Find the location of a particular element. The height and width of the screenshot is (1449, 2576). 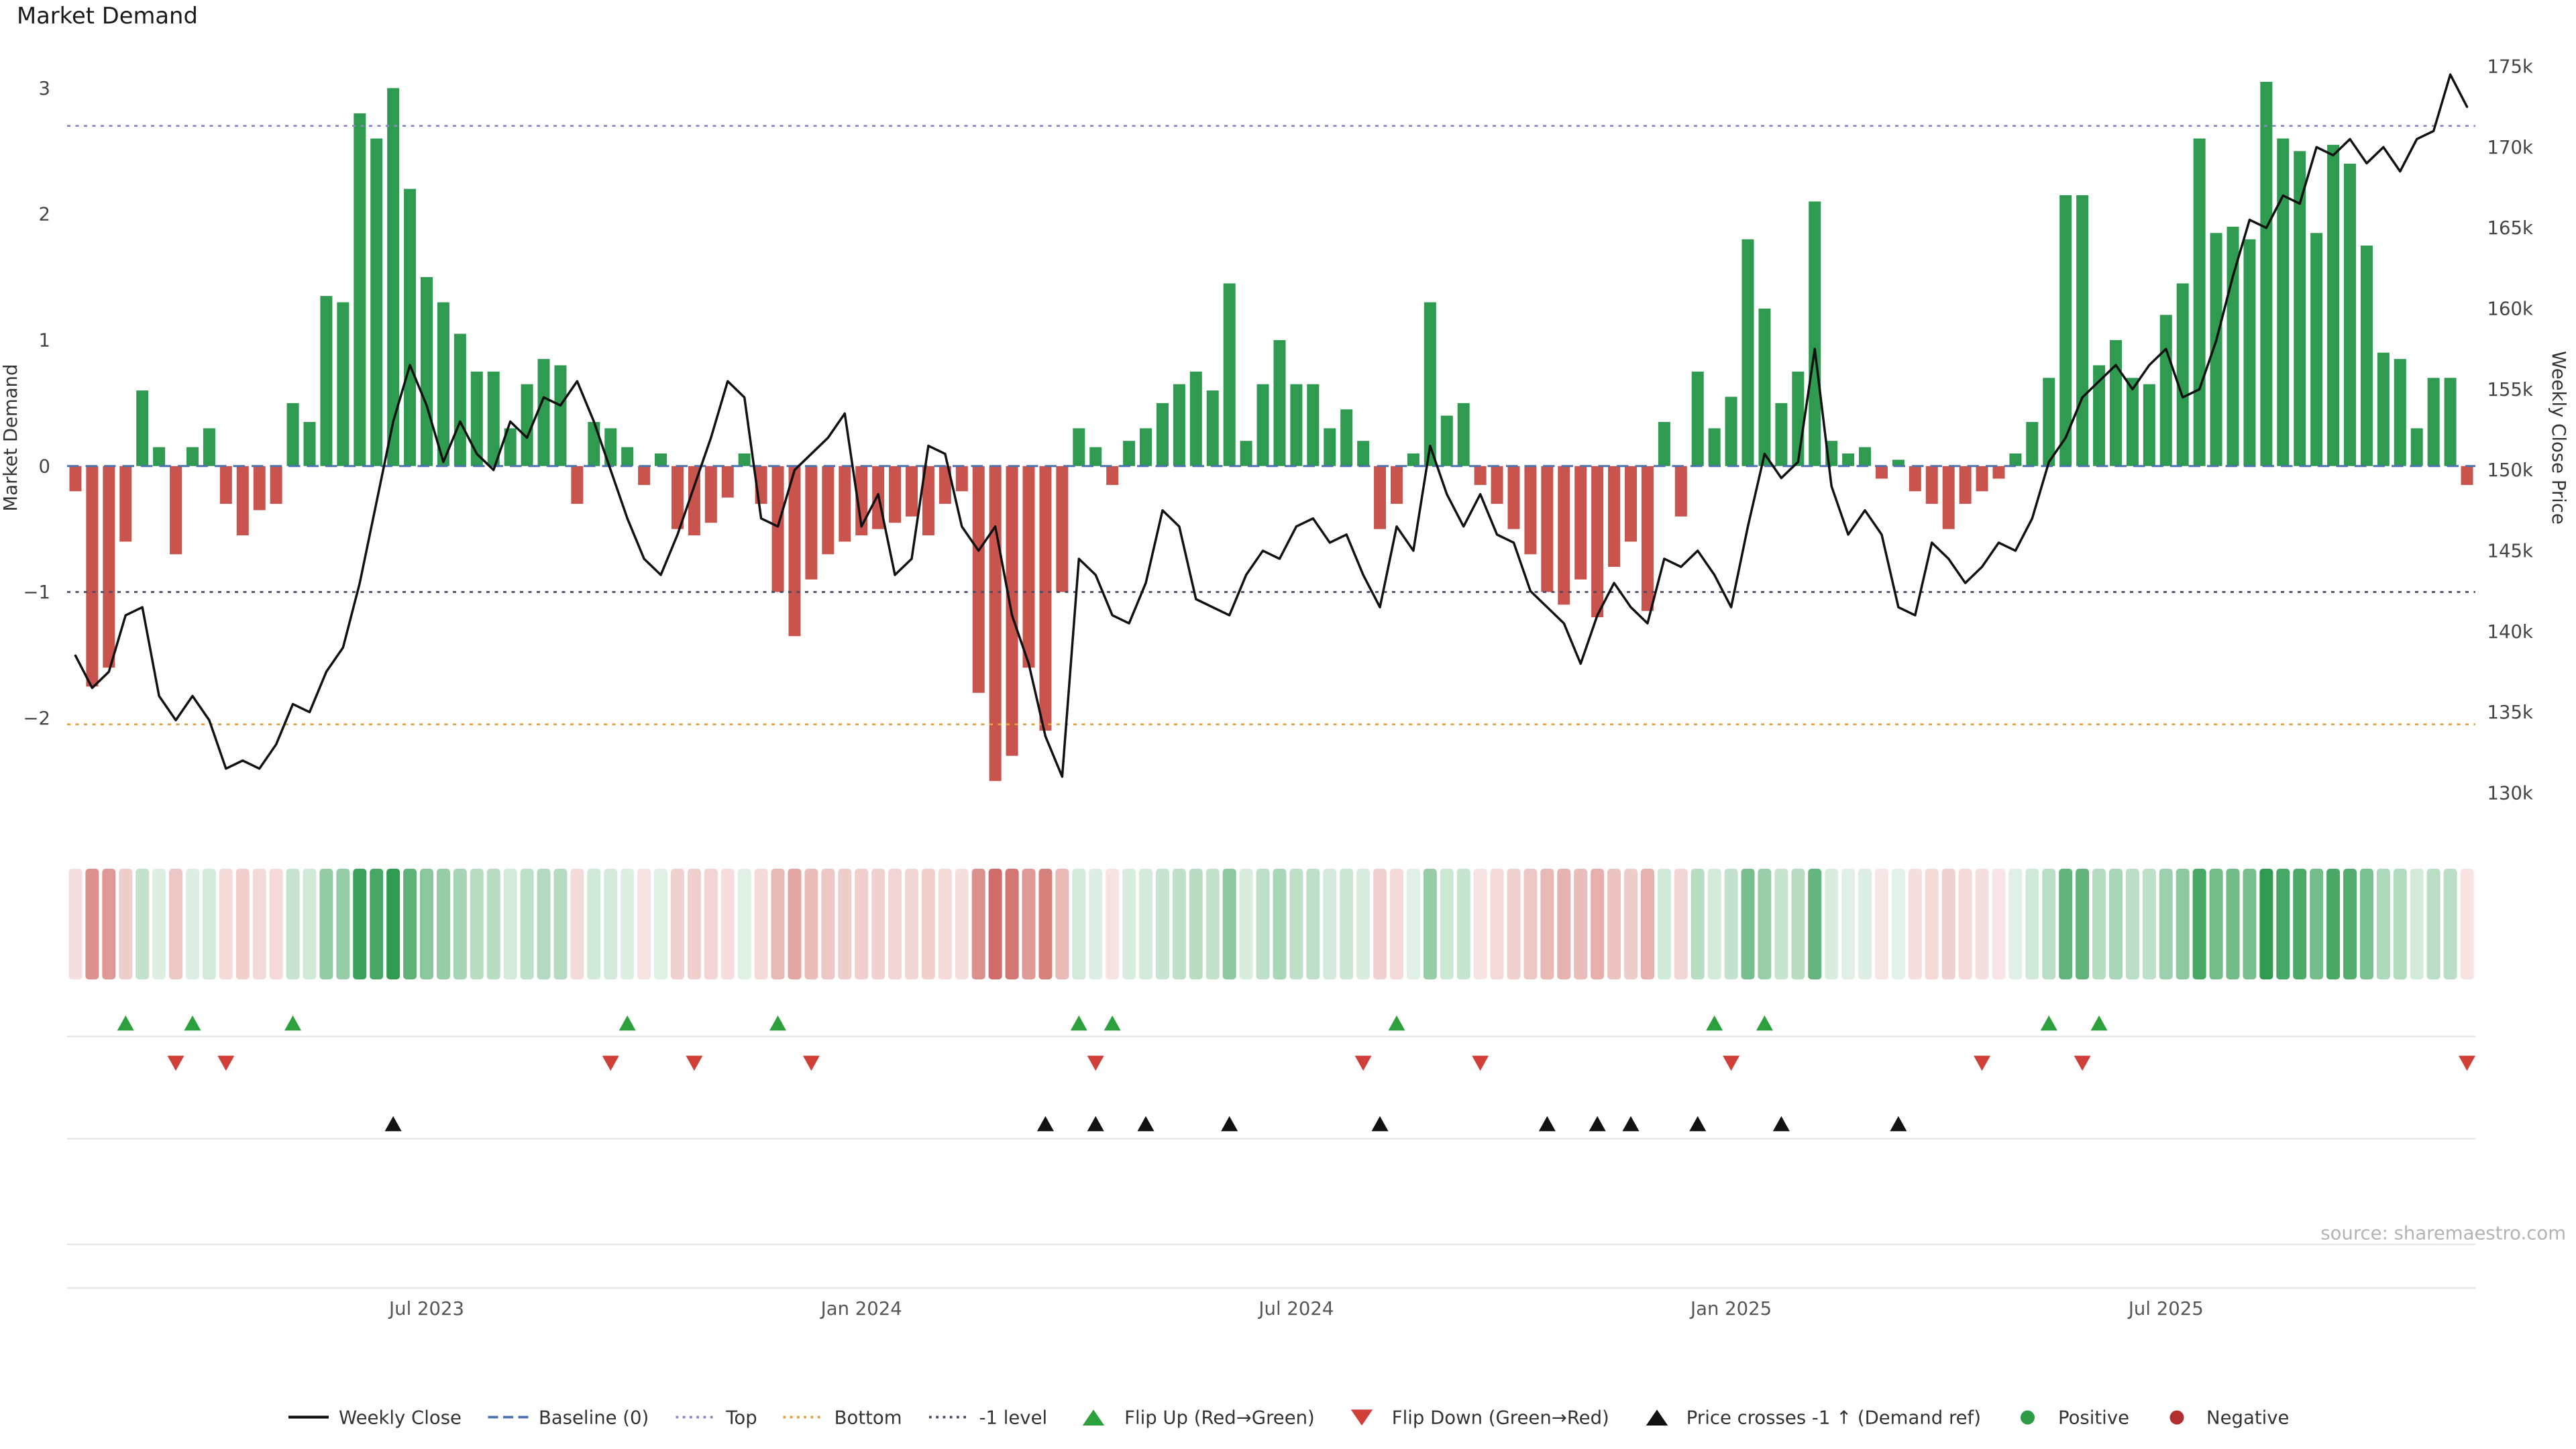

legend-item: Top is located at coordinates (715, 1418).